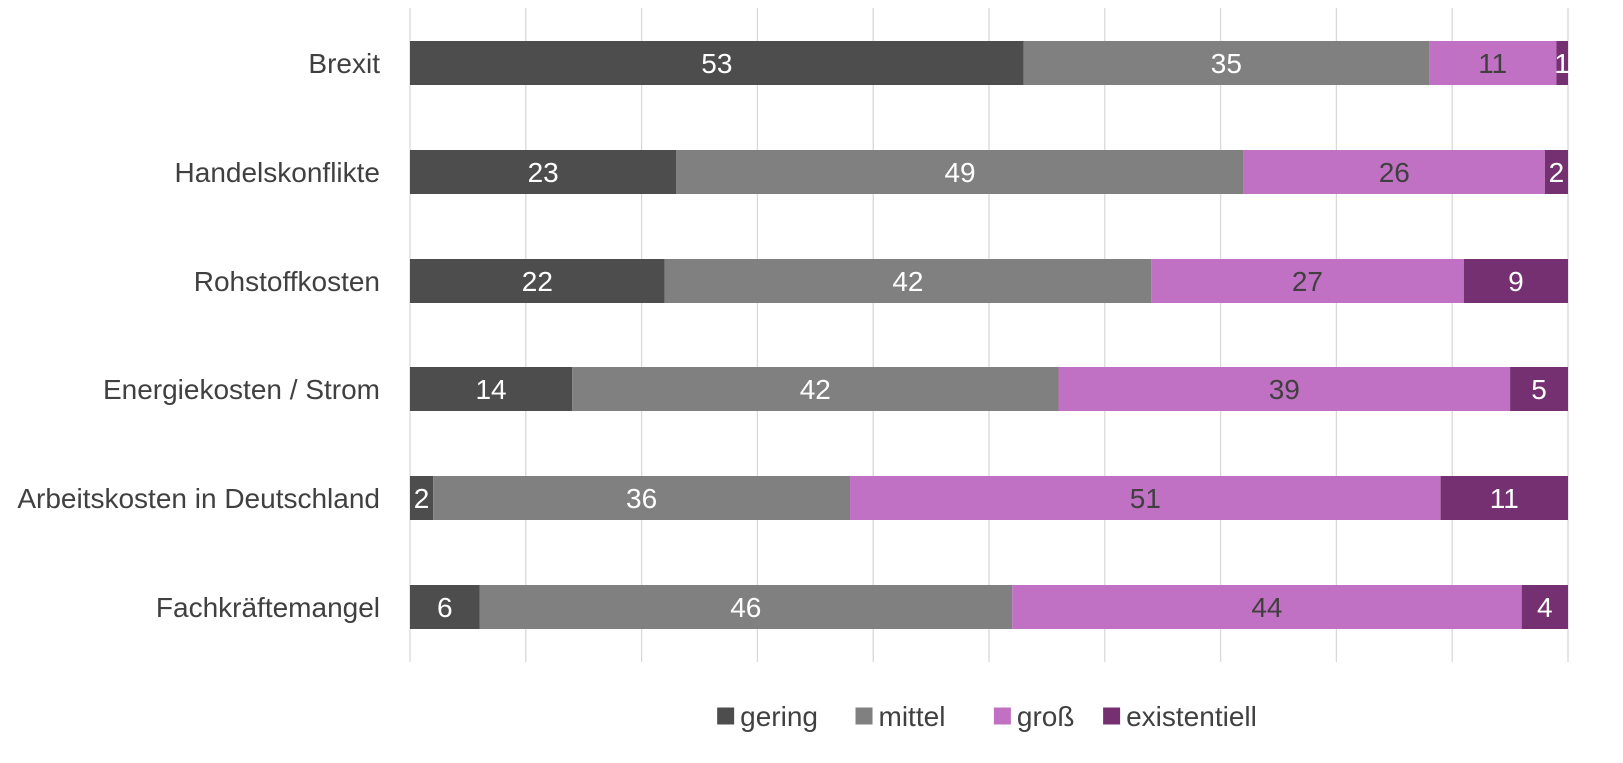  I want to click on data-label: 6, so click(445, 607).